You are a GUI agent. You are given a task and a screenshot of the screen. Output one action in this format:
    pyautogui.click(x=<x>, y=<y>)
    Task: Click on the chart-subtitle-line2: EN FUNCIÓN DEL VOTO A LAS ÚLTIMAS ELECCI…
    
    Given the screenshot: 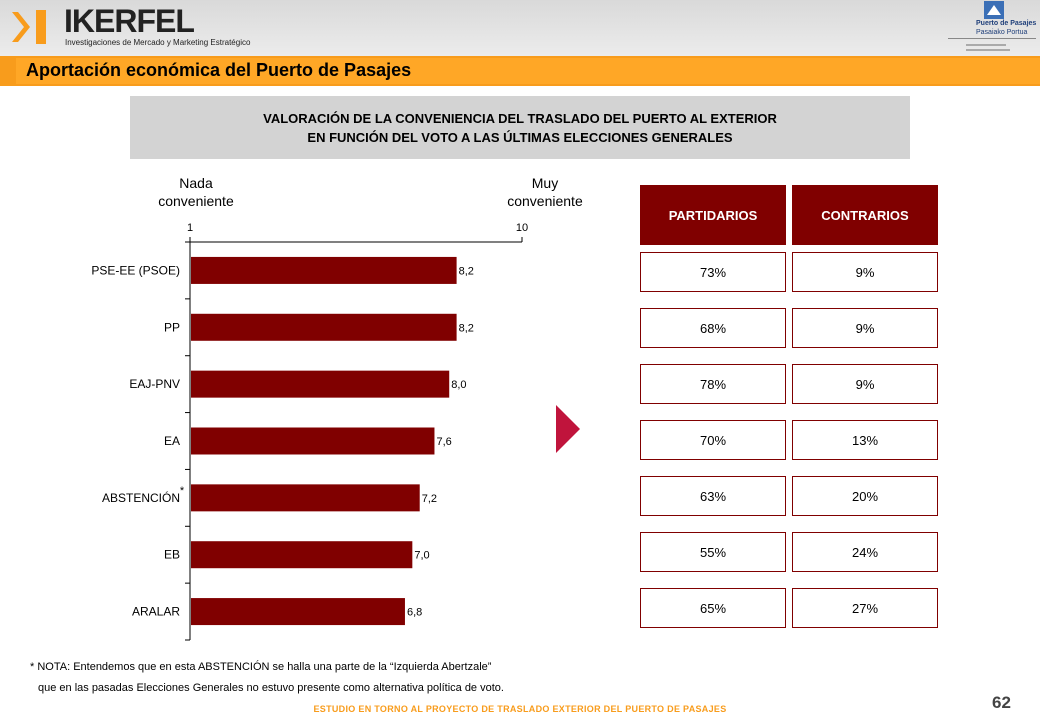 What is the action you would take?
    pyautogui.click(x=520, y=137)
    